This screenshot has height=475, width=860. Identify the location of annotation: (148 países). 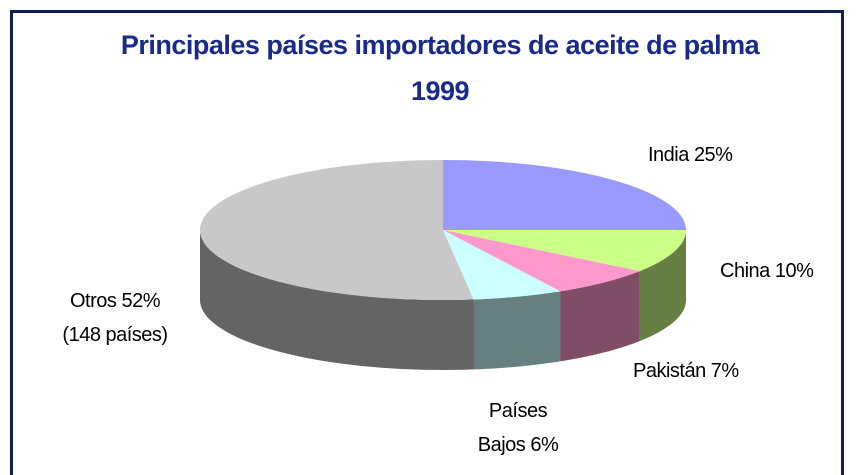
(115, 335).